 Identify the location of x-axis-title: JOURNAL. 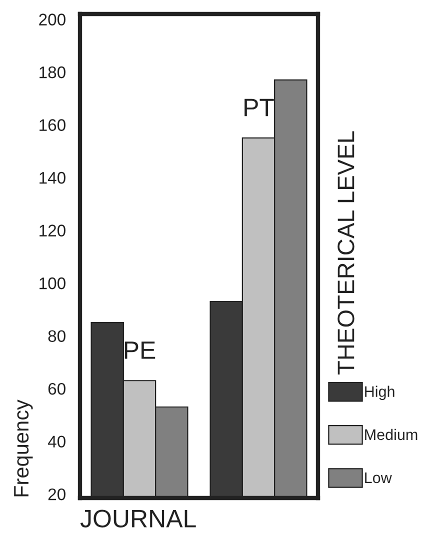
(138, 519).